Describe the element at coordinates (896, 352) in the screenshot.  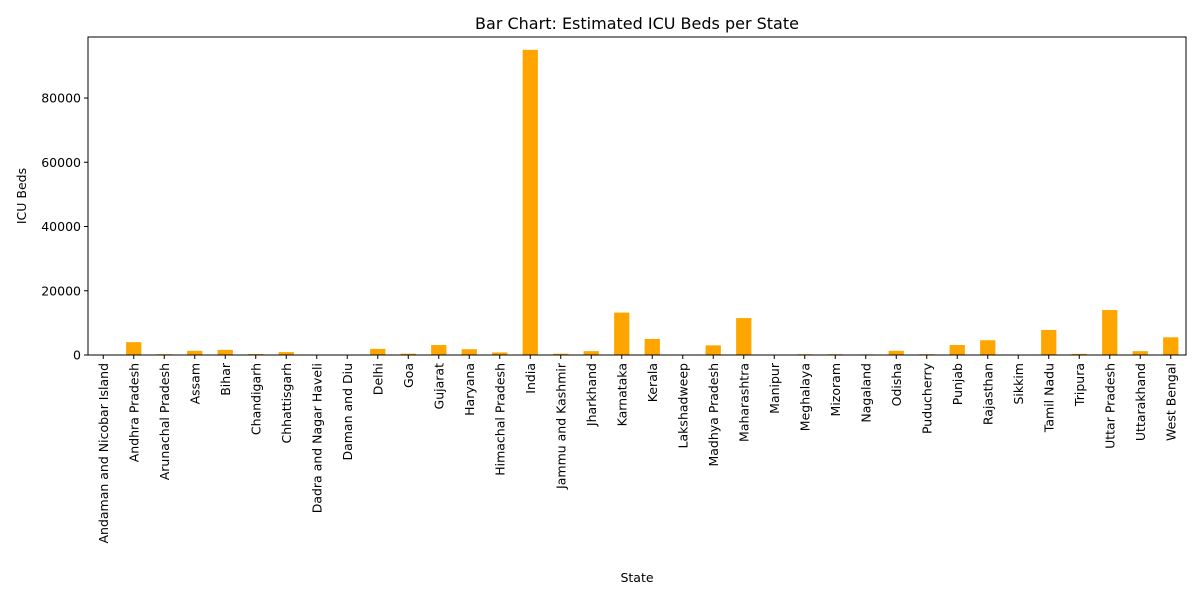
I see `bar-odisha` at that location.